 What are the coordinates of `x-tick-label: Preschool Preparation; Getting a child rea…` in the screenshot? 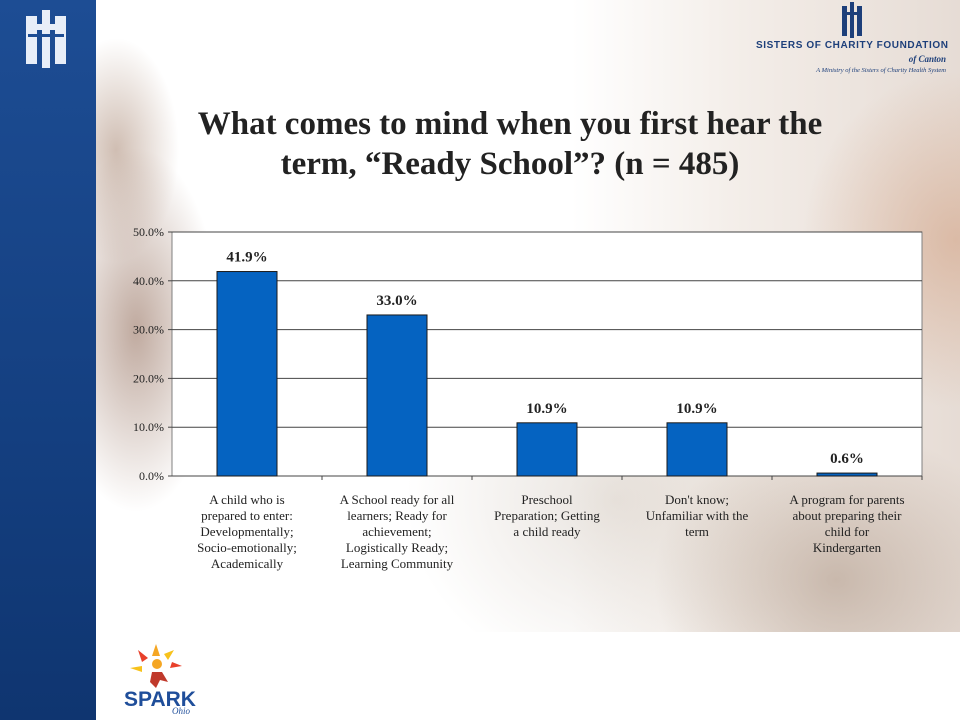 It's located at (547, 515).